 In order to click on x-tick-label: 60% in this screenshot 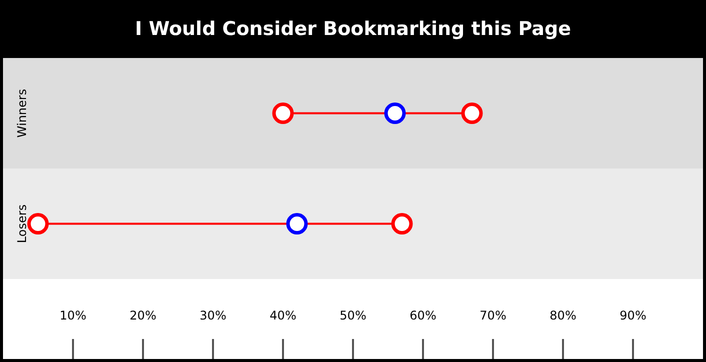, I will do `click(423, 315)`.